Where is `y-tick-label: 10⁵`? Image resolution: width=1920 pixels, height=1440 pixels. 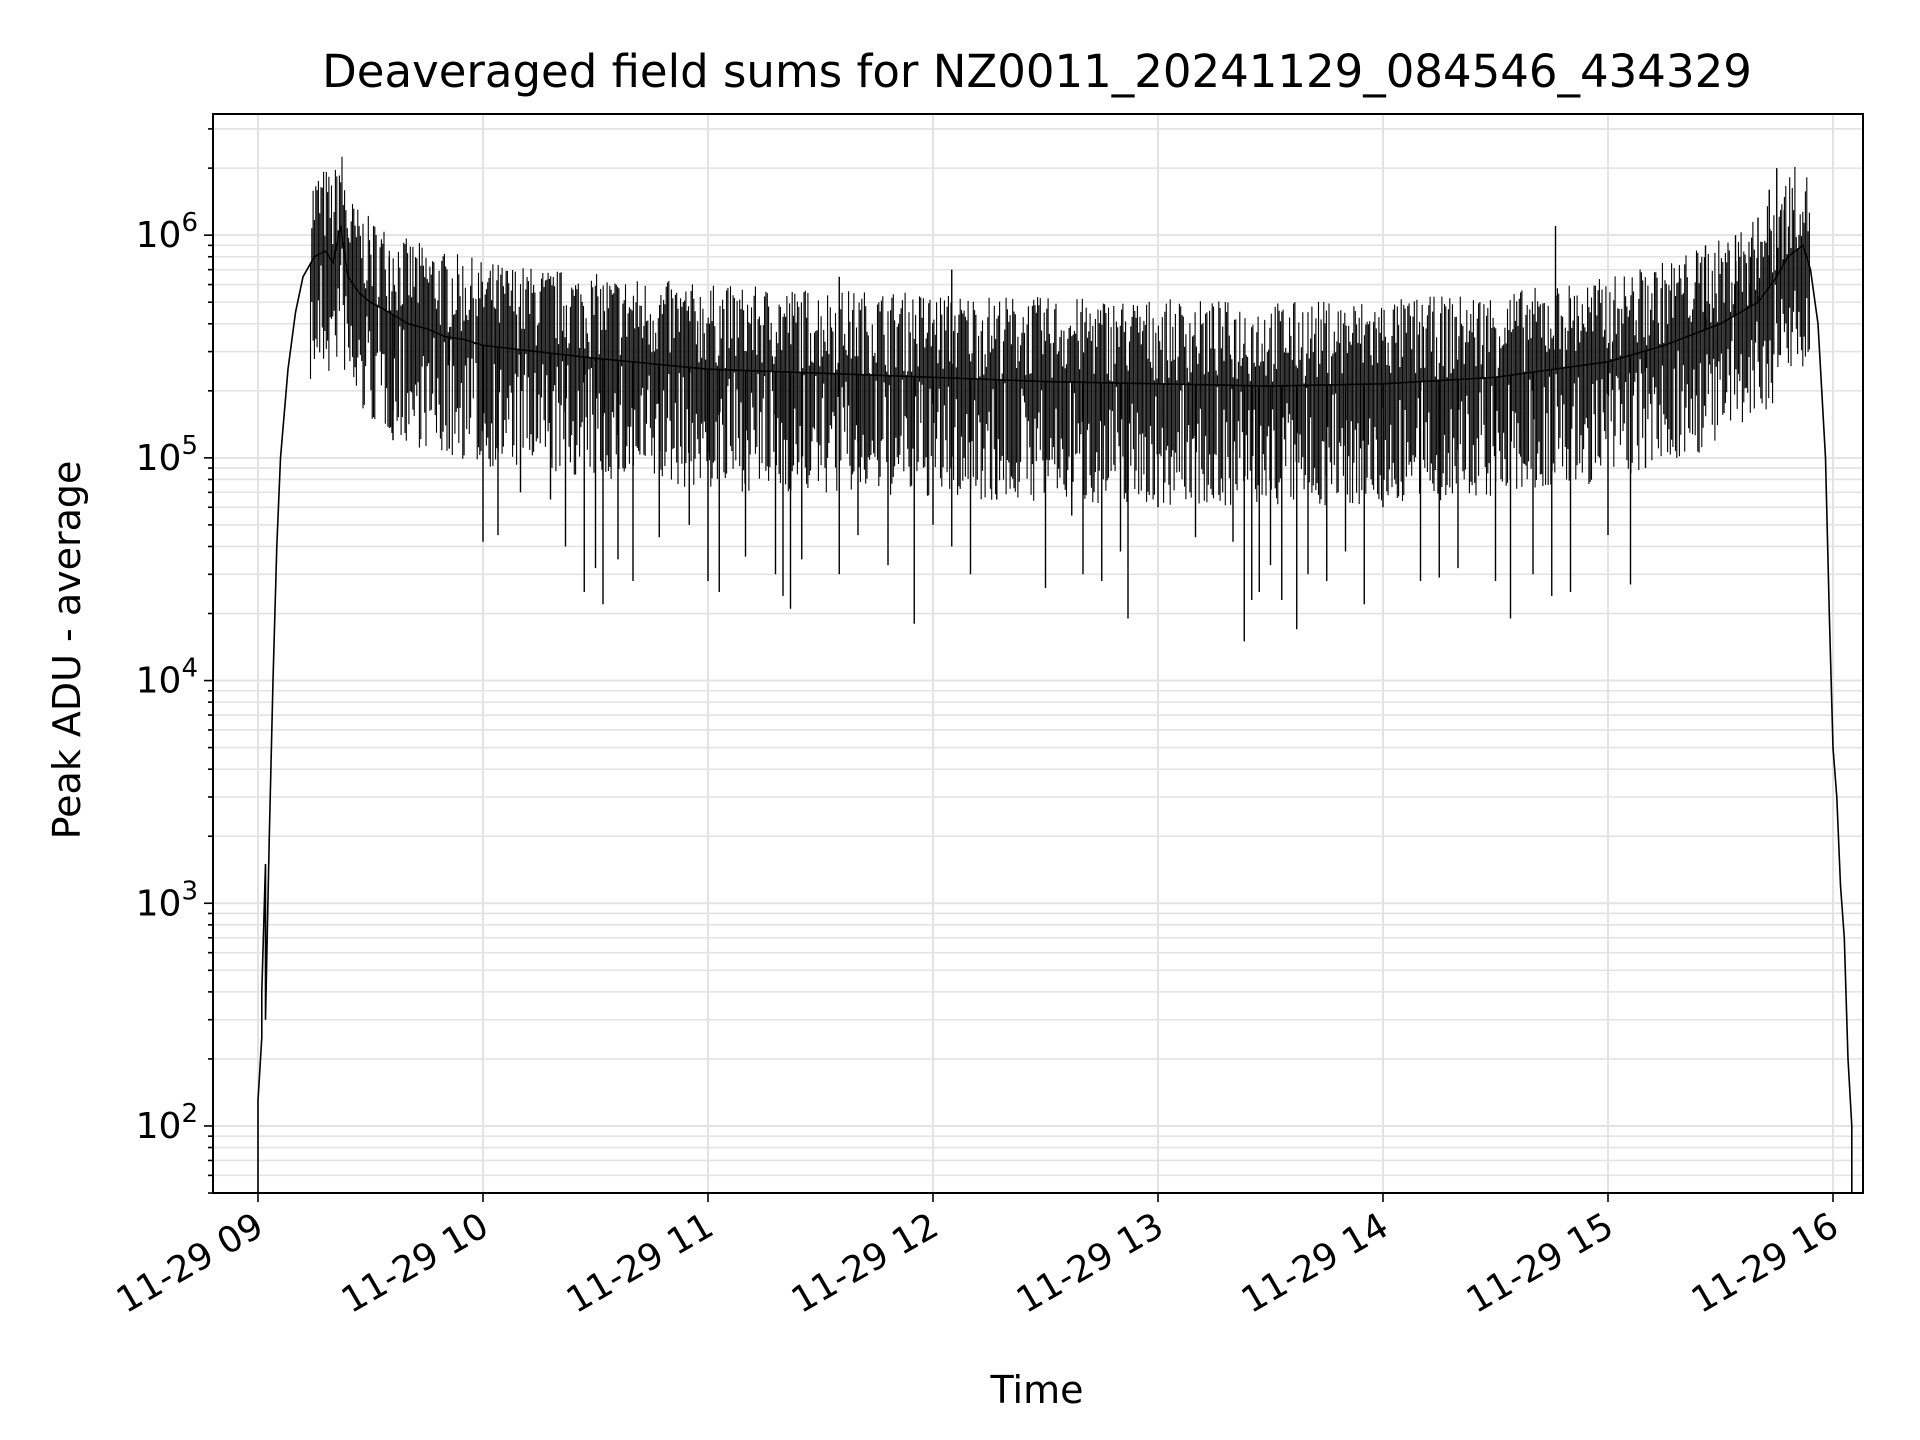
y-tick-label: 10⁵ is located at coordinates (167, 455).